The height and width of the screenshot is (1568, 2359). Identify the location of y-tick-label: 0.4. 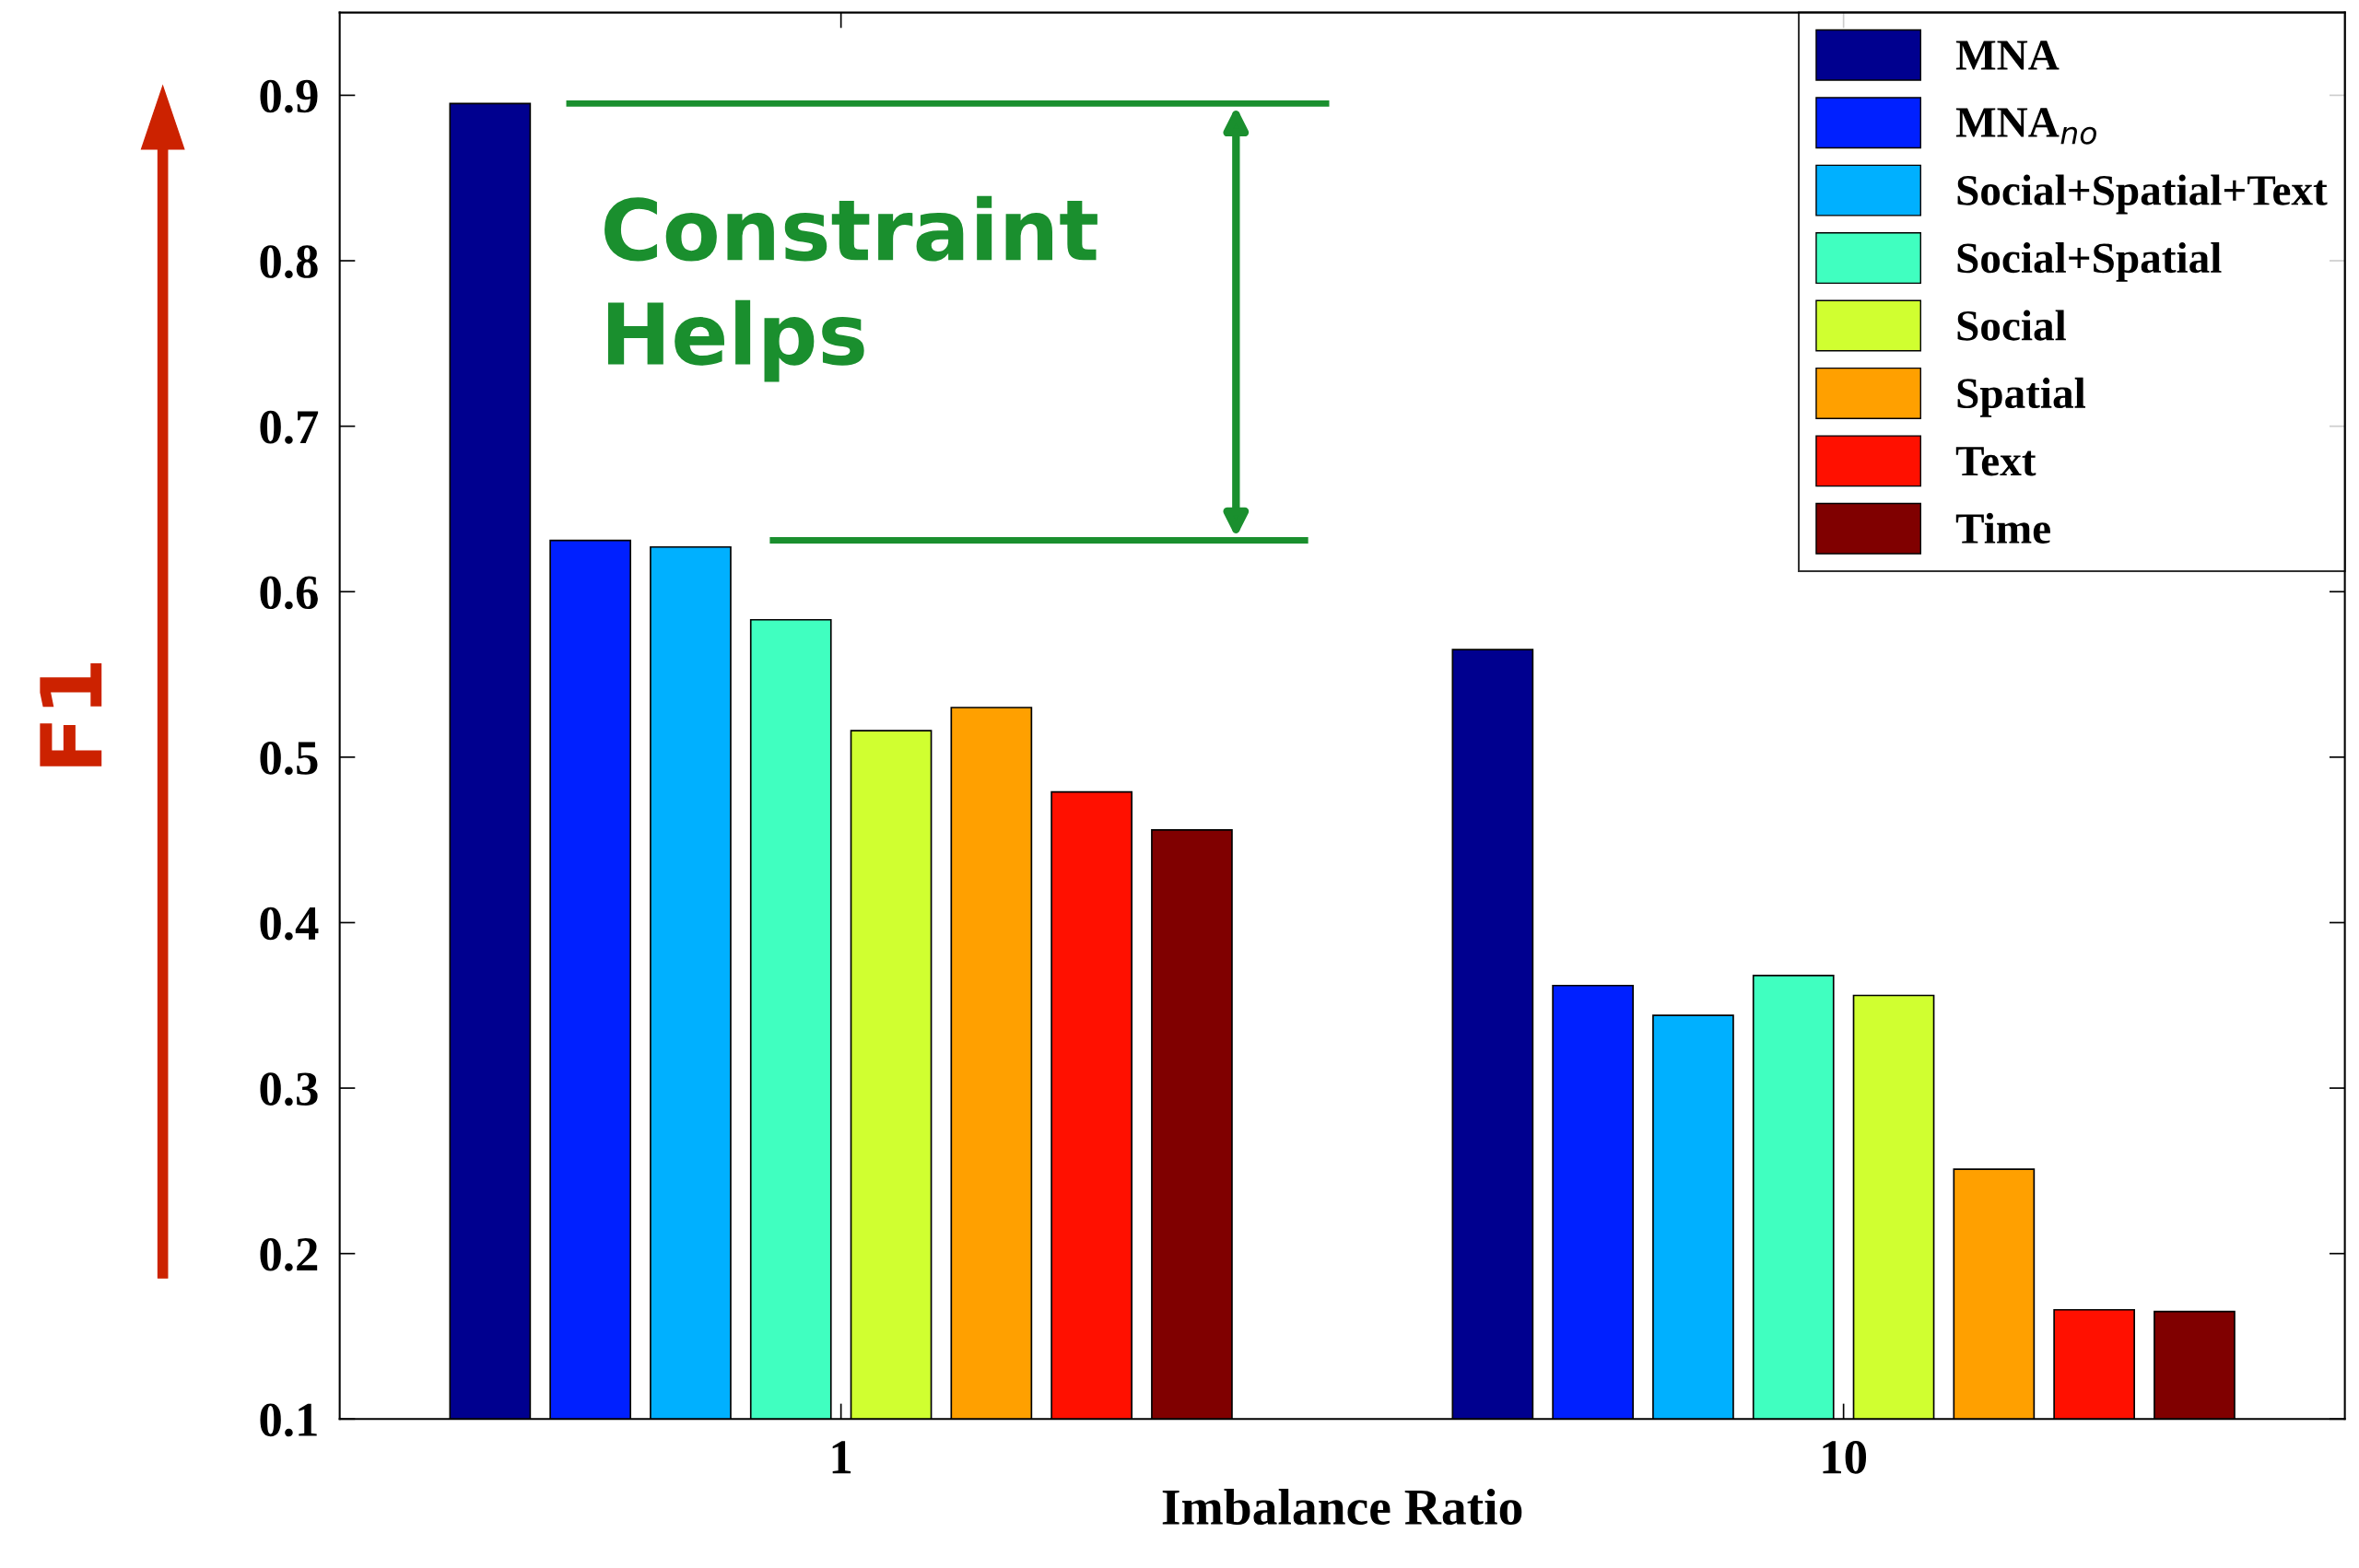
(289, 924).